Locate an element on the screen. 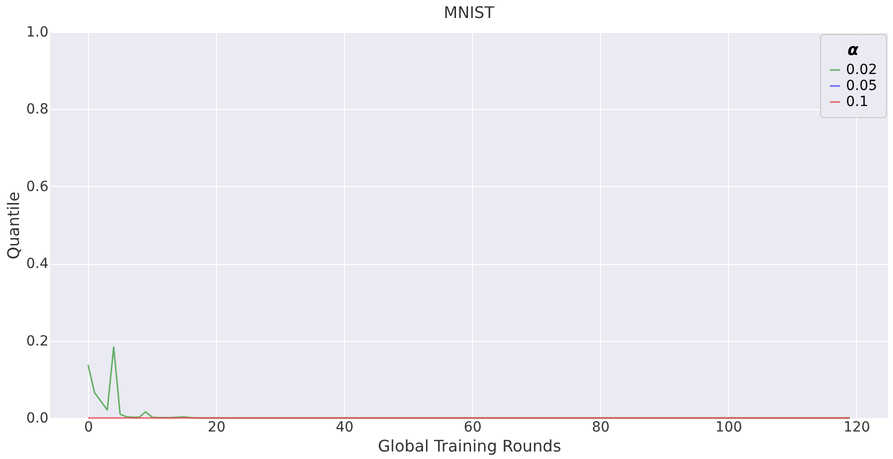  x-tick-label: 40 is located at coordinates (345, 428).